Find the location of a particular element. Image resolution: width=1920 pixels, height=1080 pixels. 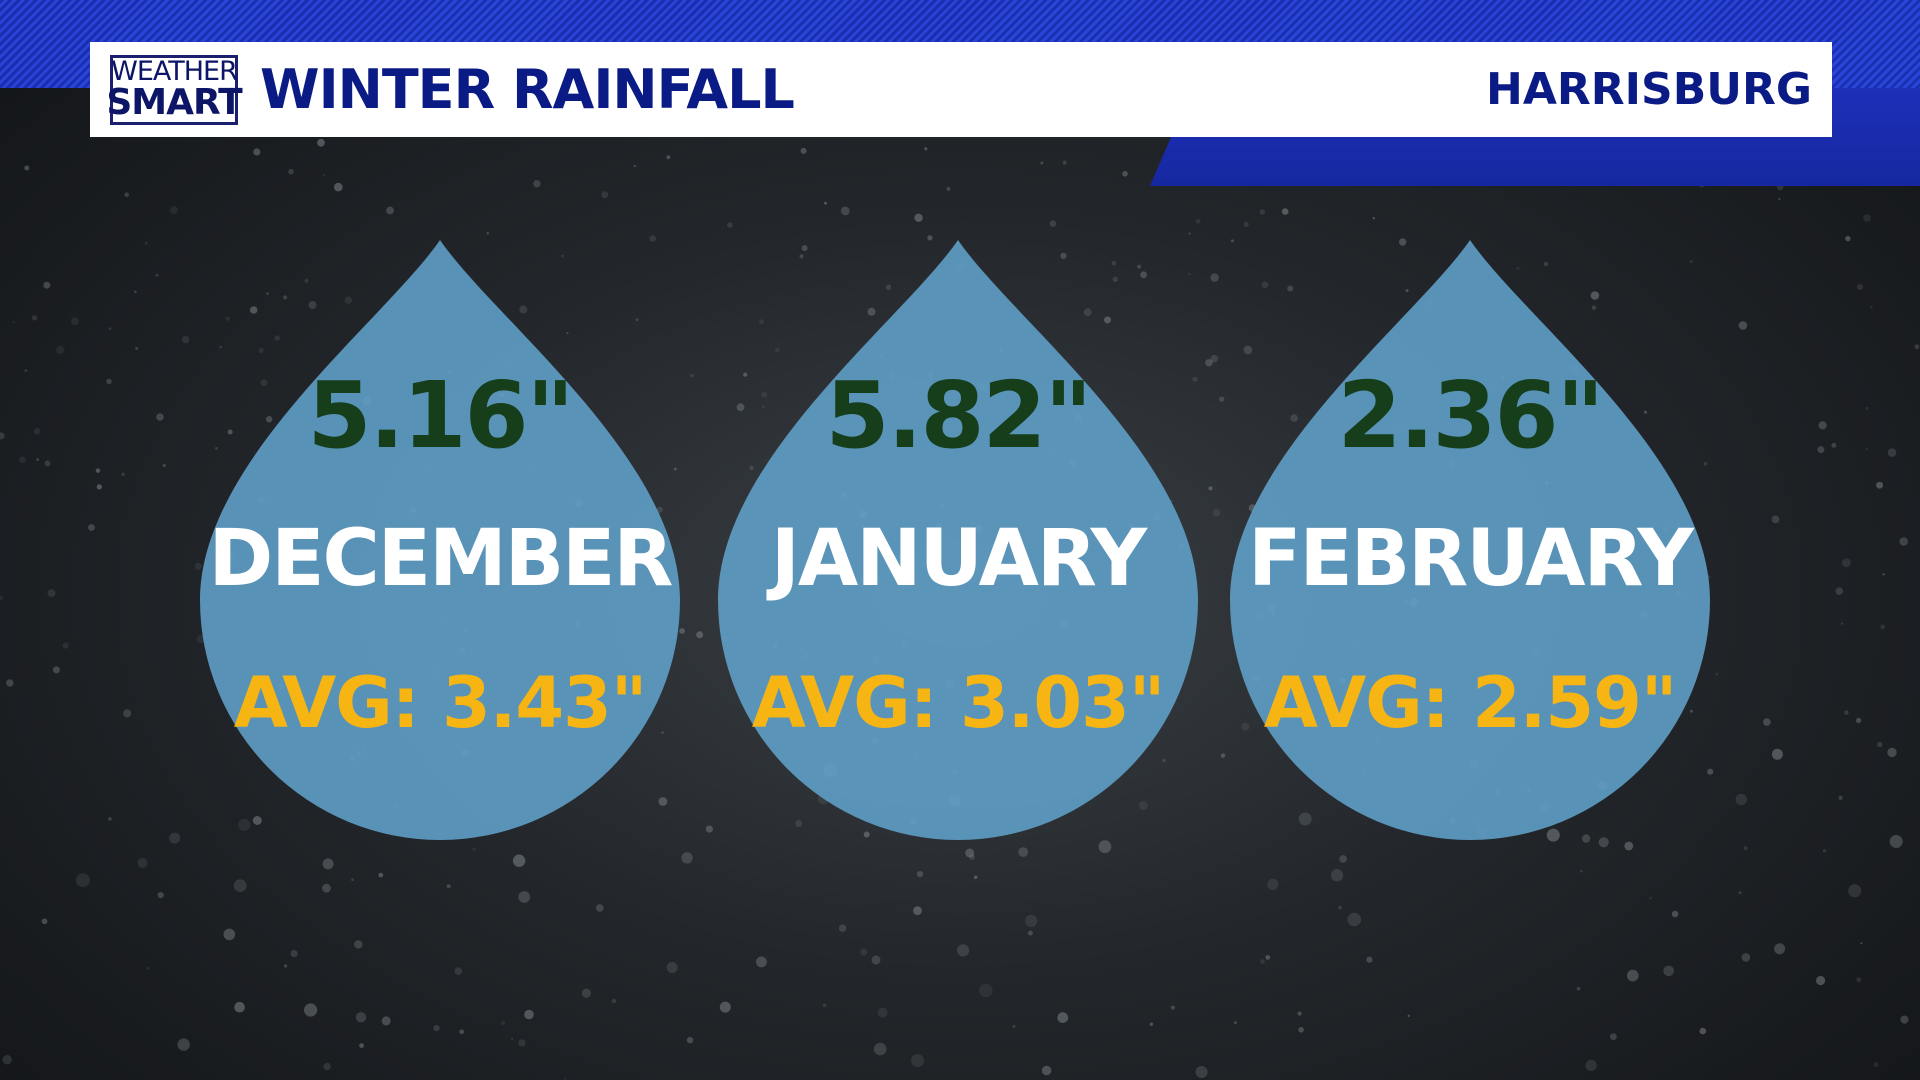

january-average: AVG: 3.03" is located at coordinates (958, 703).